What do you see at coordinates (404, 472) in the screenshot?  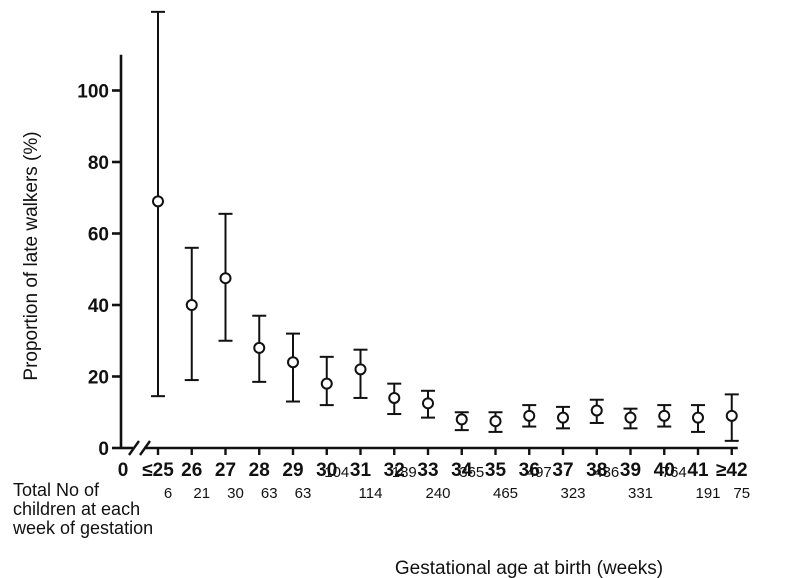 I see `count-label: 189` at bounding box center [404, 472].